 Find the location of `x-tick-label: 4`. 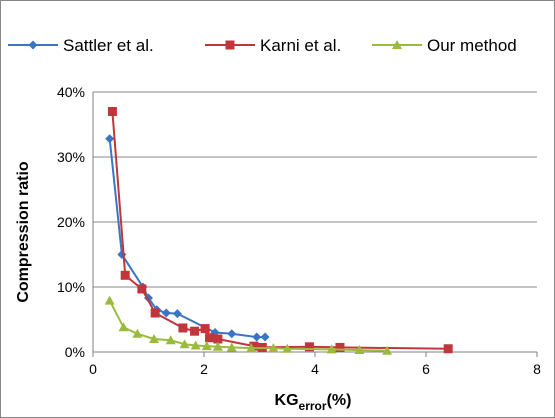

x-tick-label: 4 is located at coordinates (315, 369).